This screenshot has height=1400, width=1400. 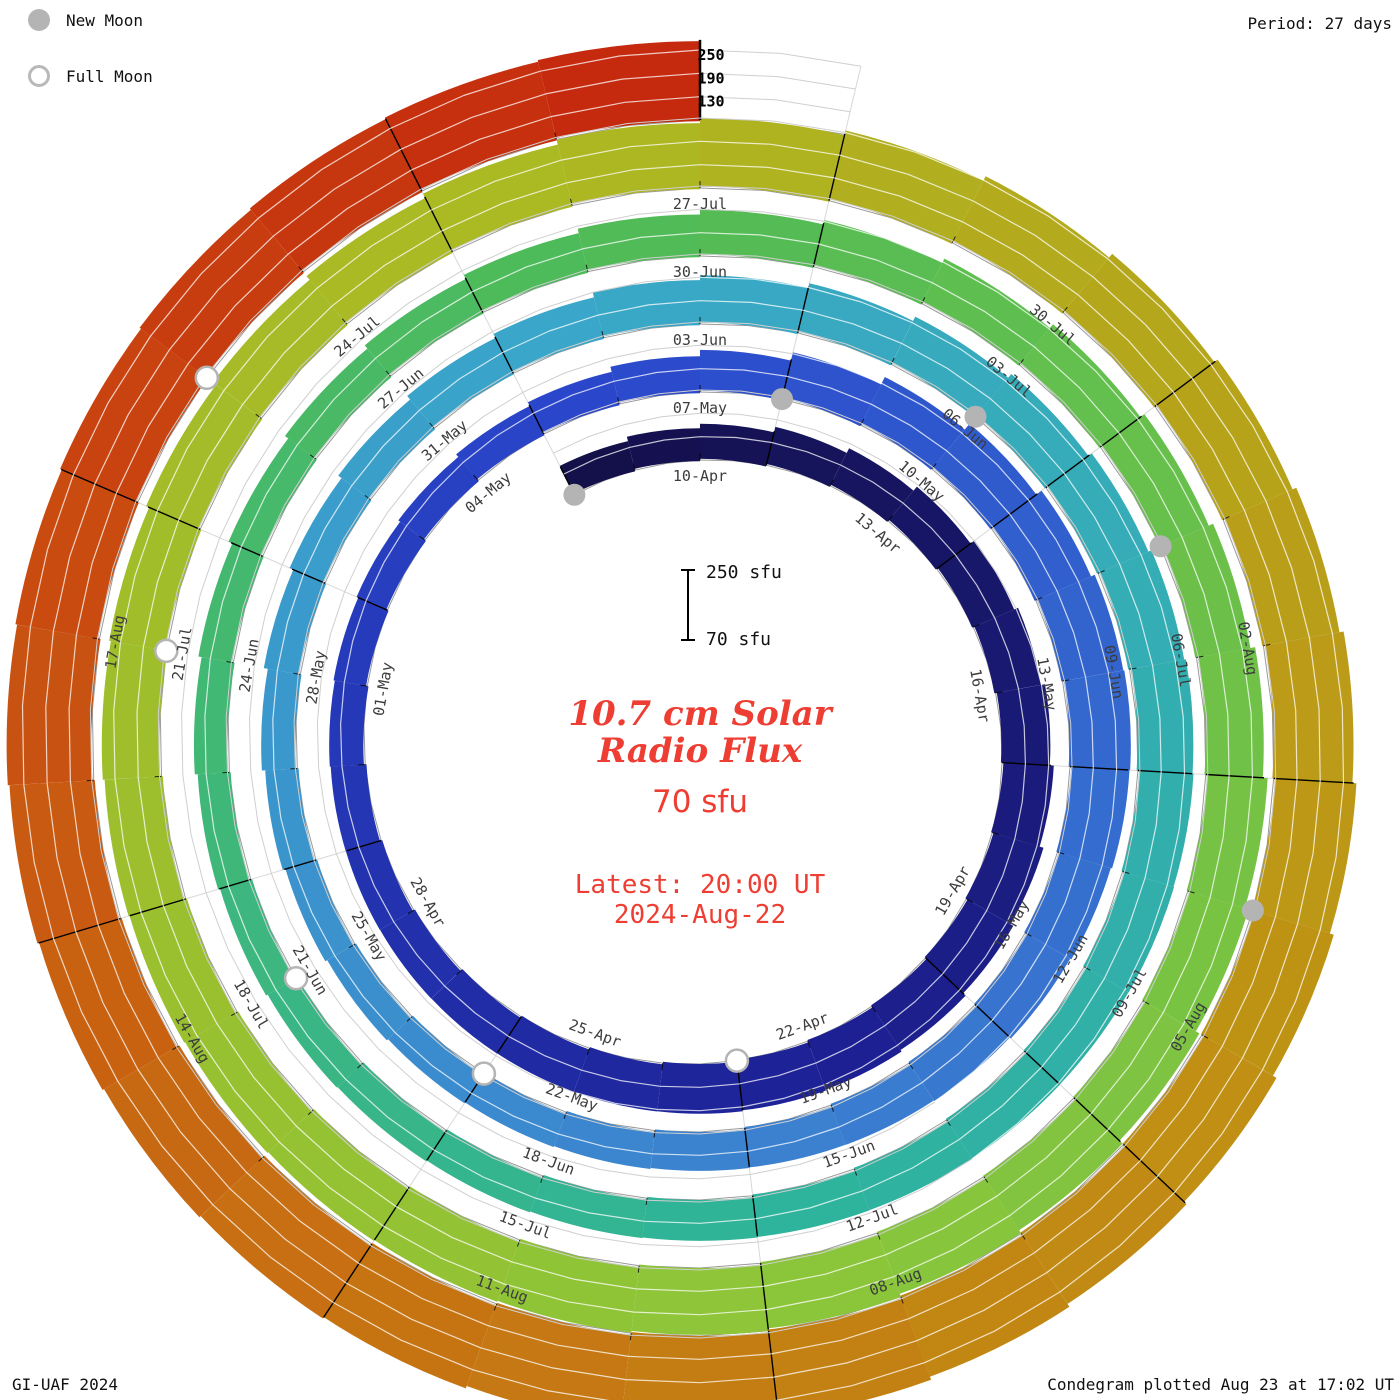 I want to click on moon-legend: New Moon Full Moon, so click(x=90, y=64).